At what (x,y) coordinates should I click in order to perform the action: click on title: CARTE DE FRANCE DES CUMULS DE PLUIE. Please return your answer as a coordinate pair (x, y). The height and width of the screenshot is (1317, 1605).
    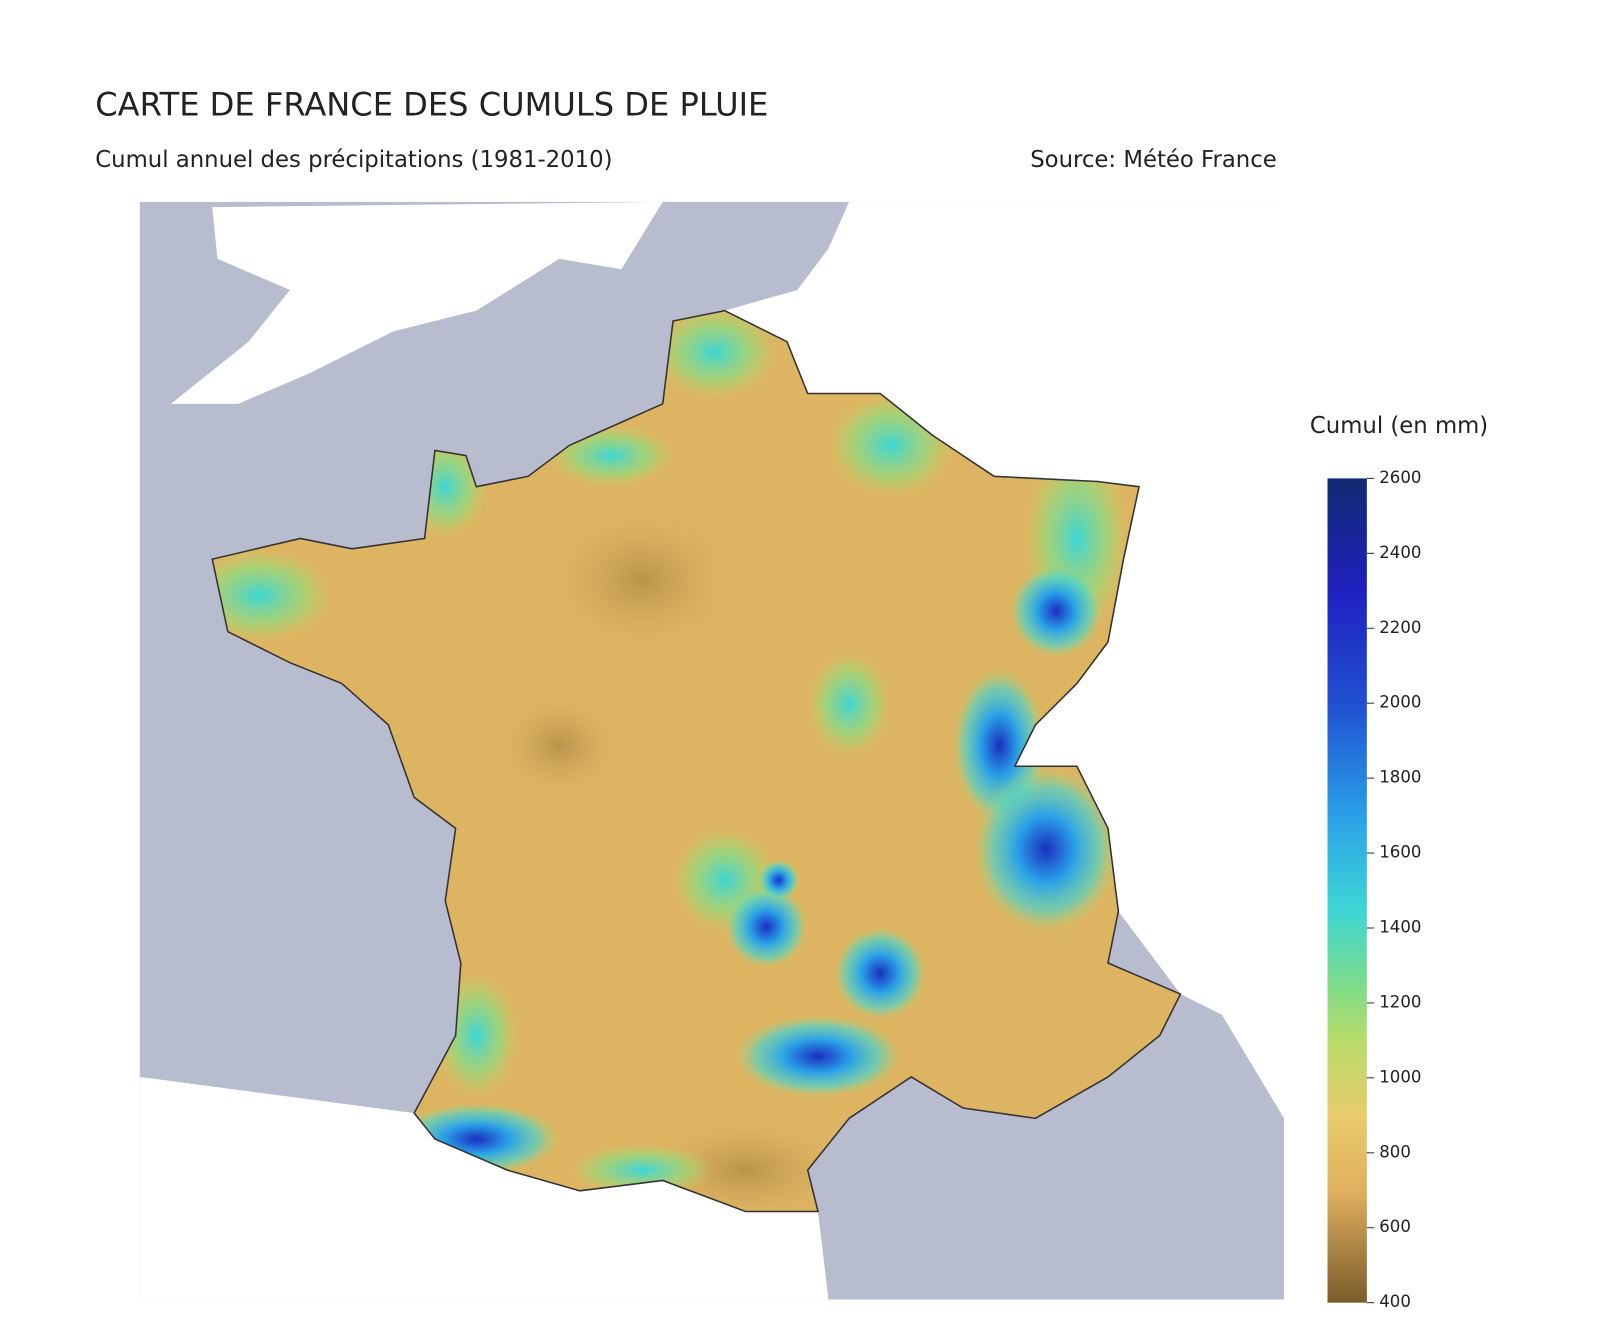
    Looking at the image, I should click on (431, 105).